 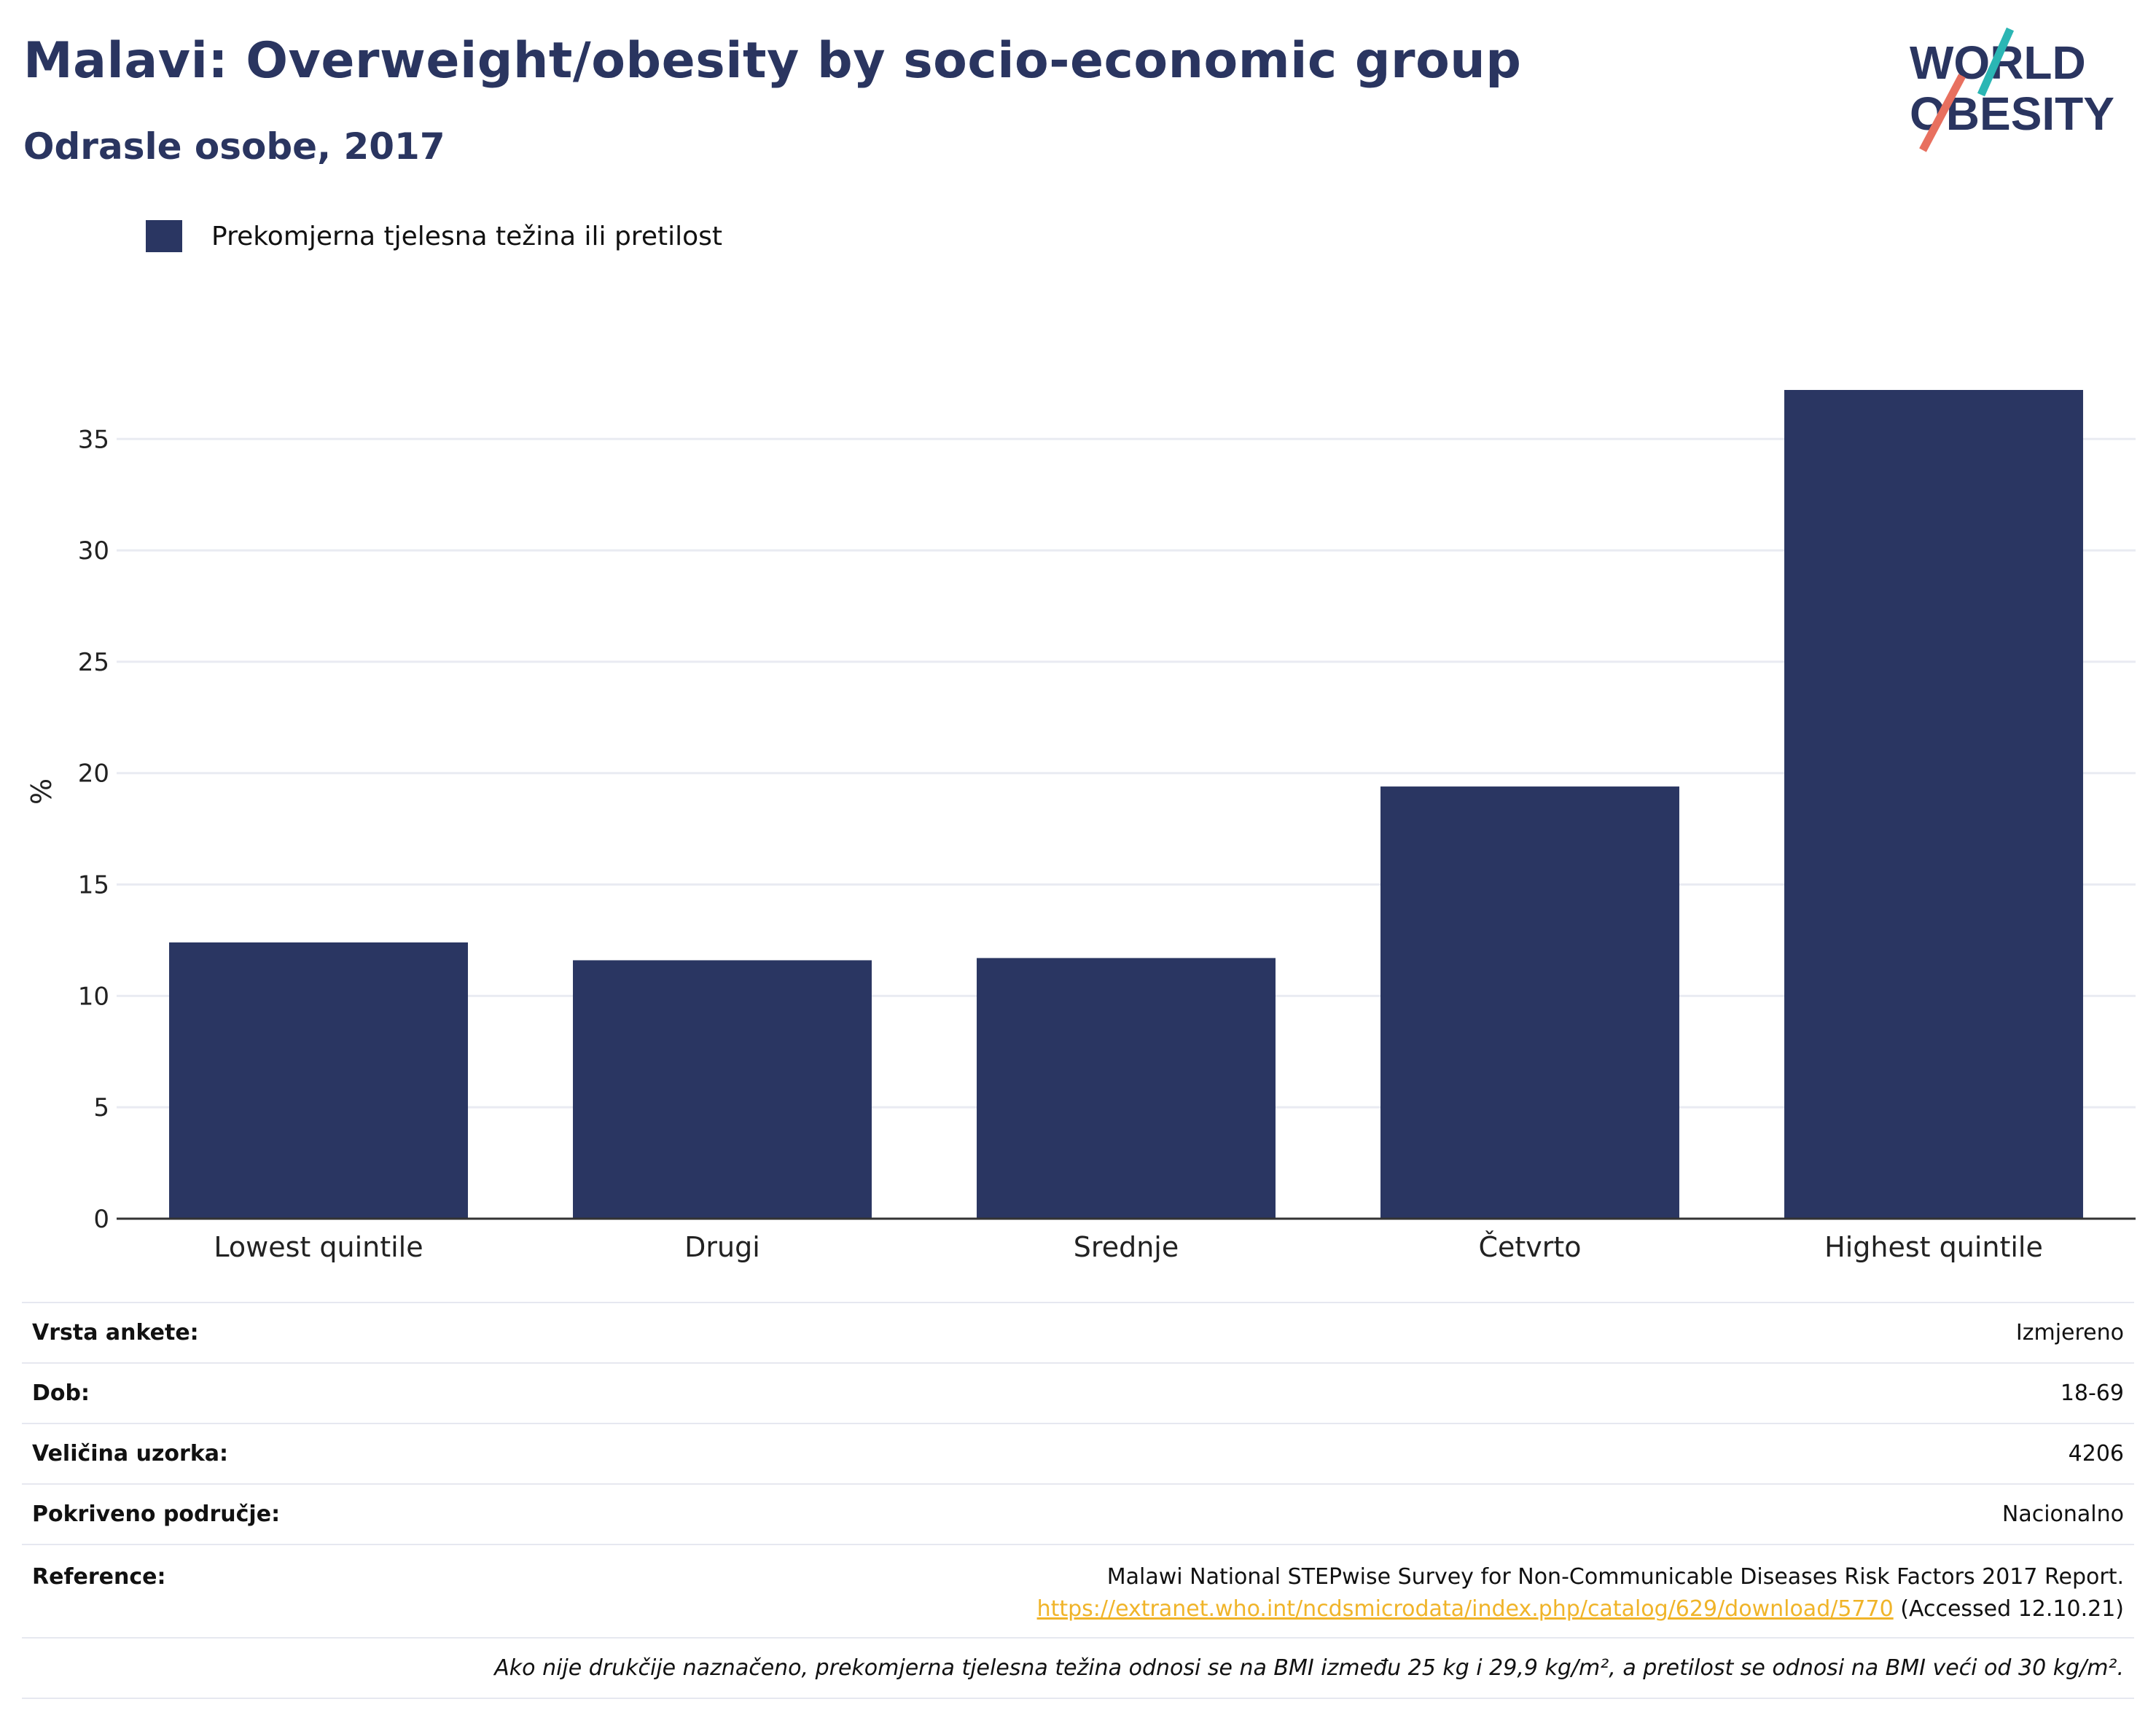 What do you see at coordinates (228, 1513) in the screenshot?
I see `info-label: Pokriveno područje:` at bounding box center [228, 1513].